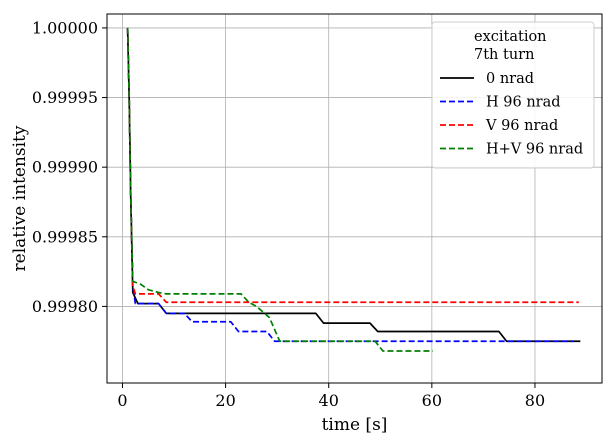 Image resolution: width=615 pixels, height=444 pixels. What do you see at coordinates (329, 400) in the screenshot?
I see `x-tick-label: 40` at bounding box center [329, 400].